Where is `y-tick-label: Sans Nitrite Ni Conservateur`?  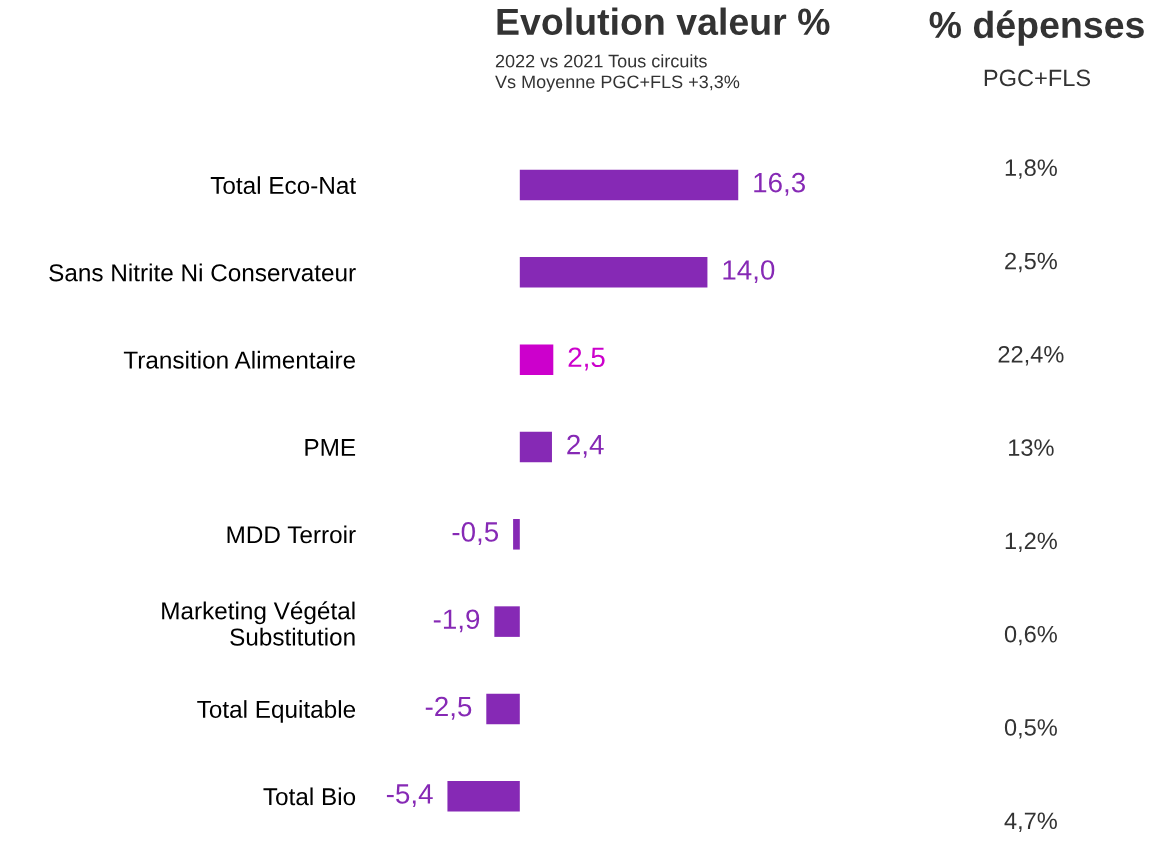 y-tick-label: Sans Nitrite Ni Conservateur is located at coordinates (202, 272).